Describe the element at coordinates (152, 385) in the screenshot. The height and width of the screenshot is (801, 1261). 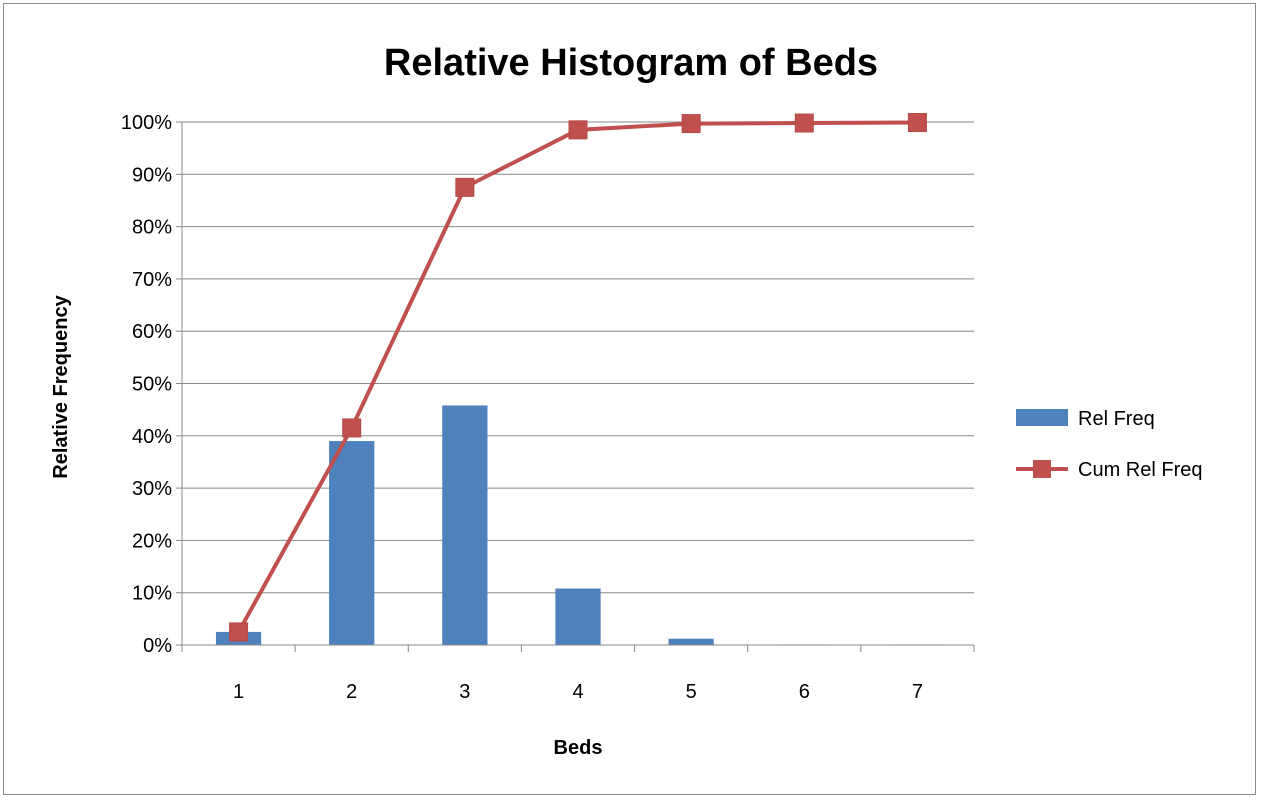
I see `y-tick-label: 50%` at that location.